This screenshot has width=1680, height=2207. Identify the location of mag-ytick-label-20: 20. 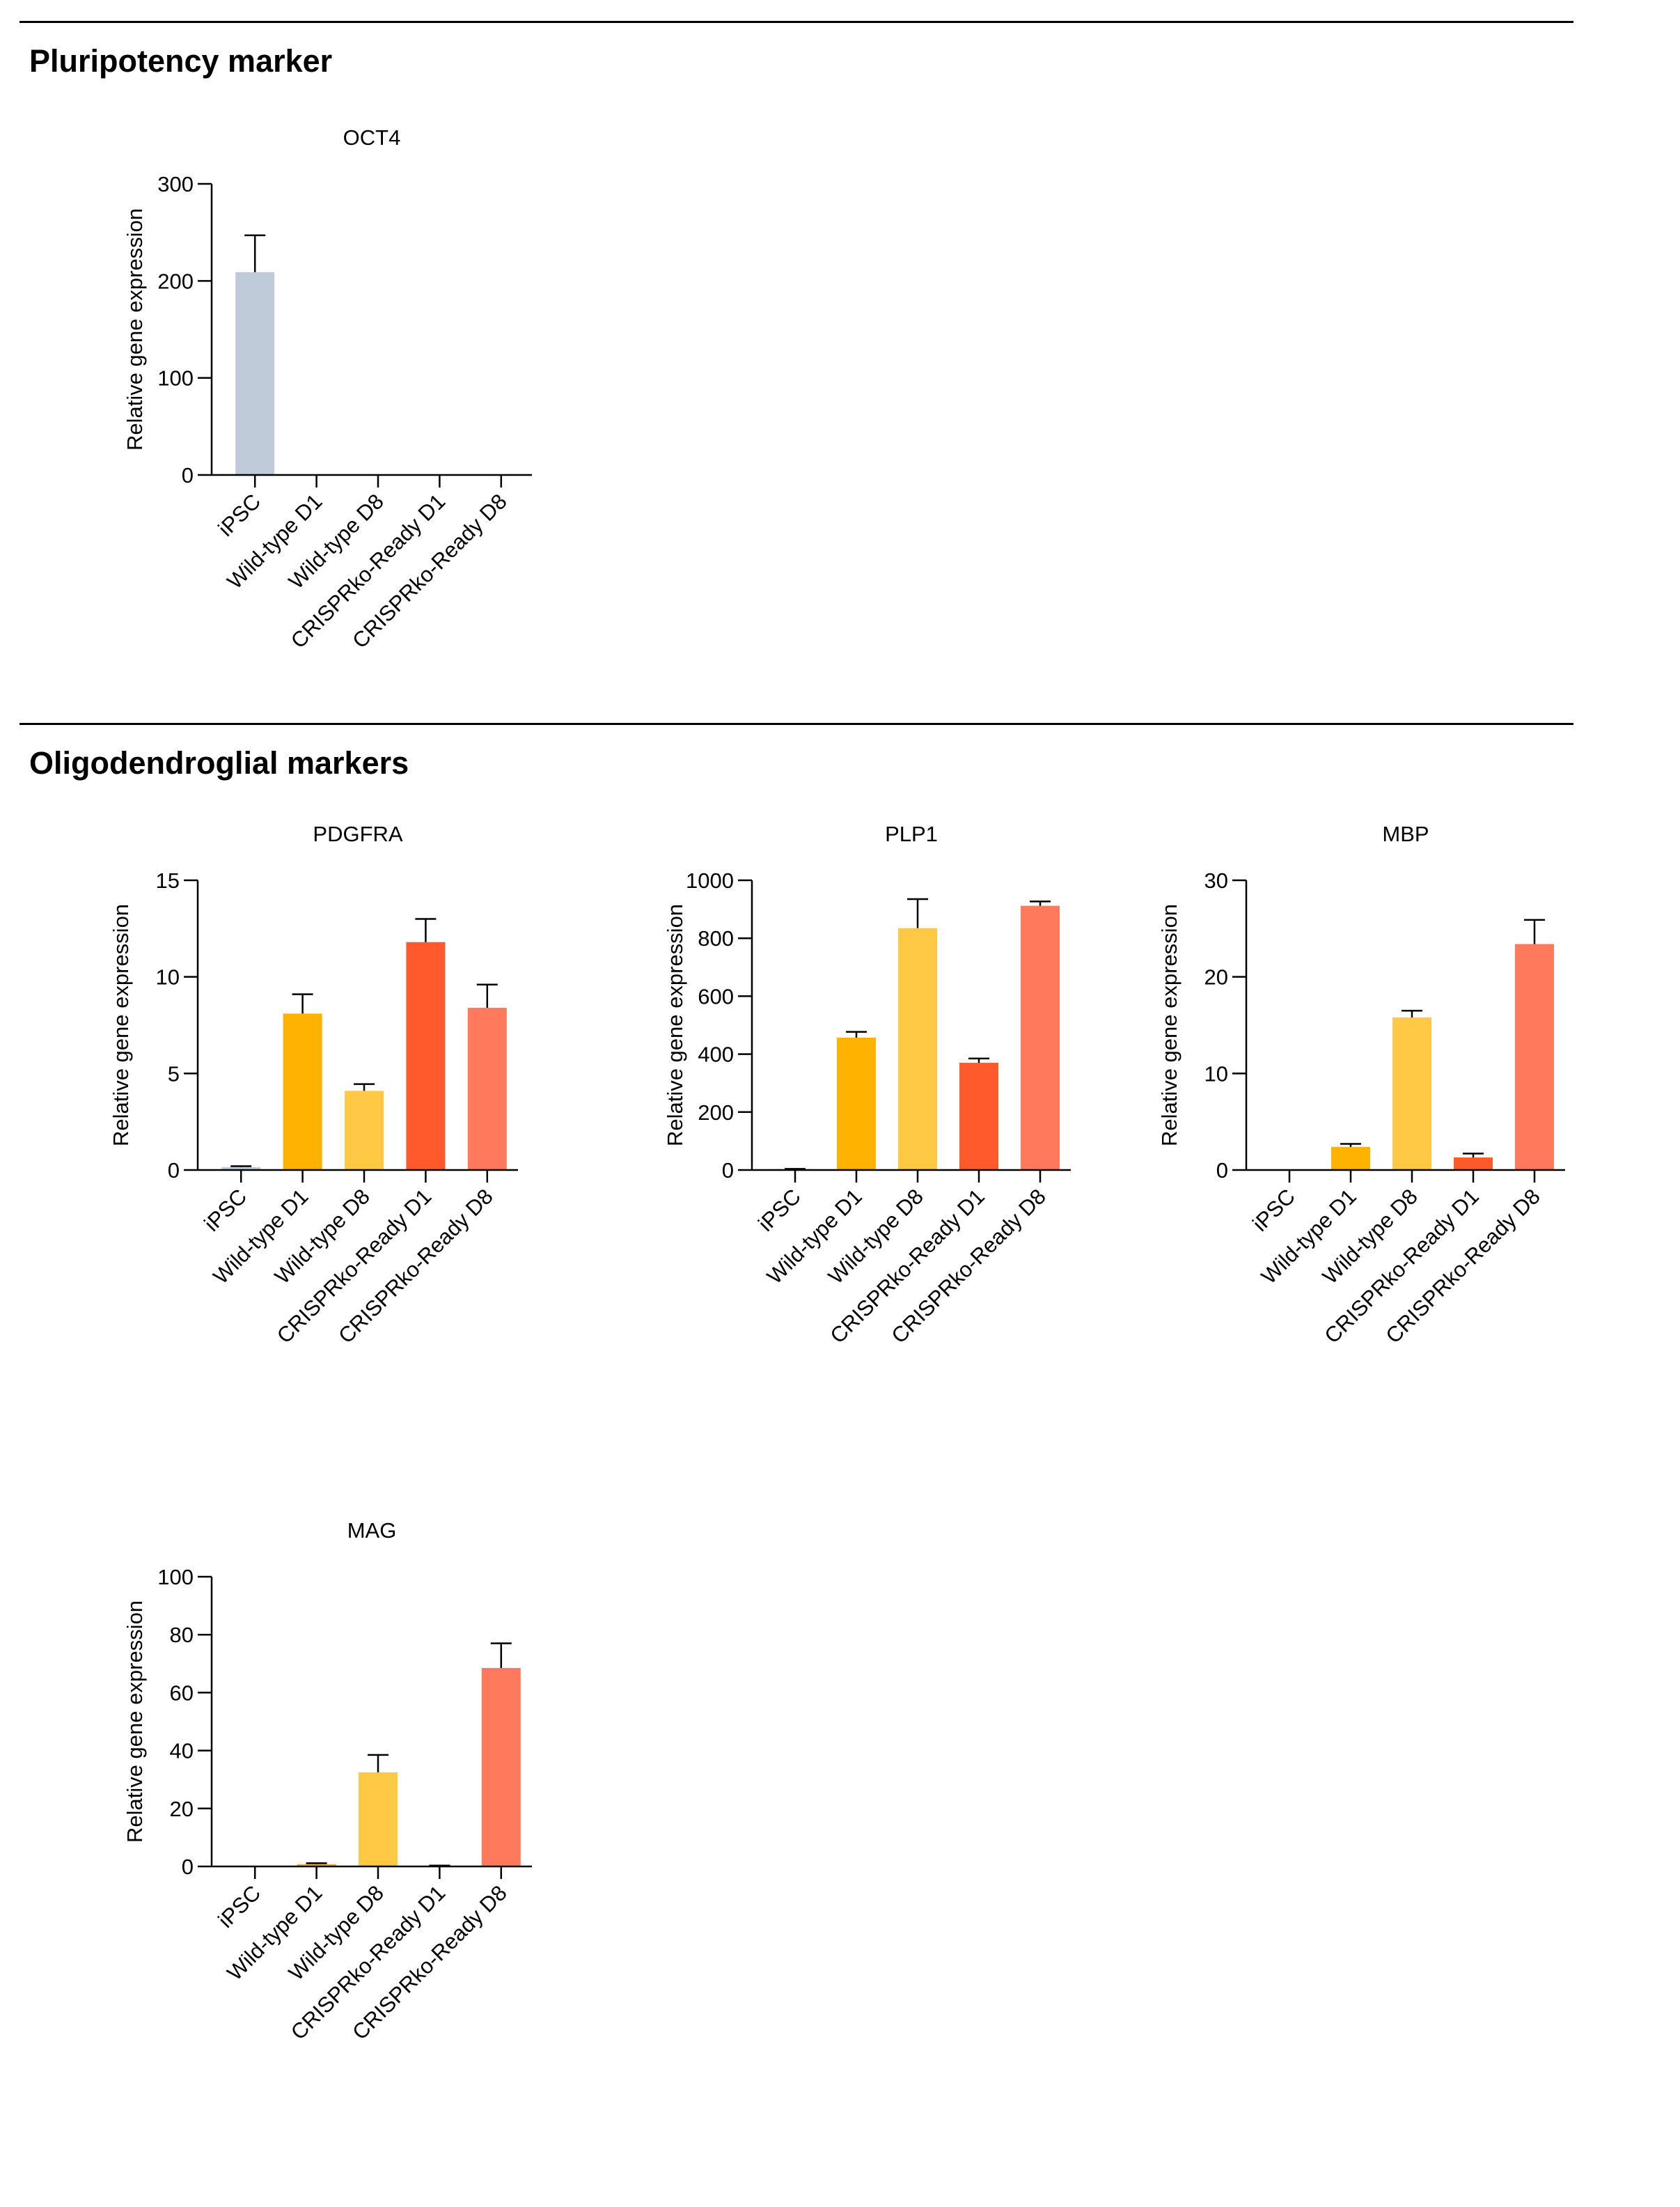
(182, 1809).